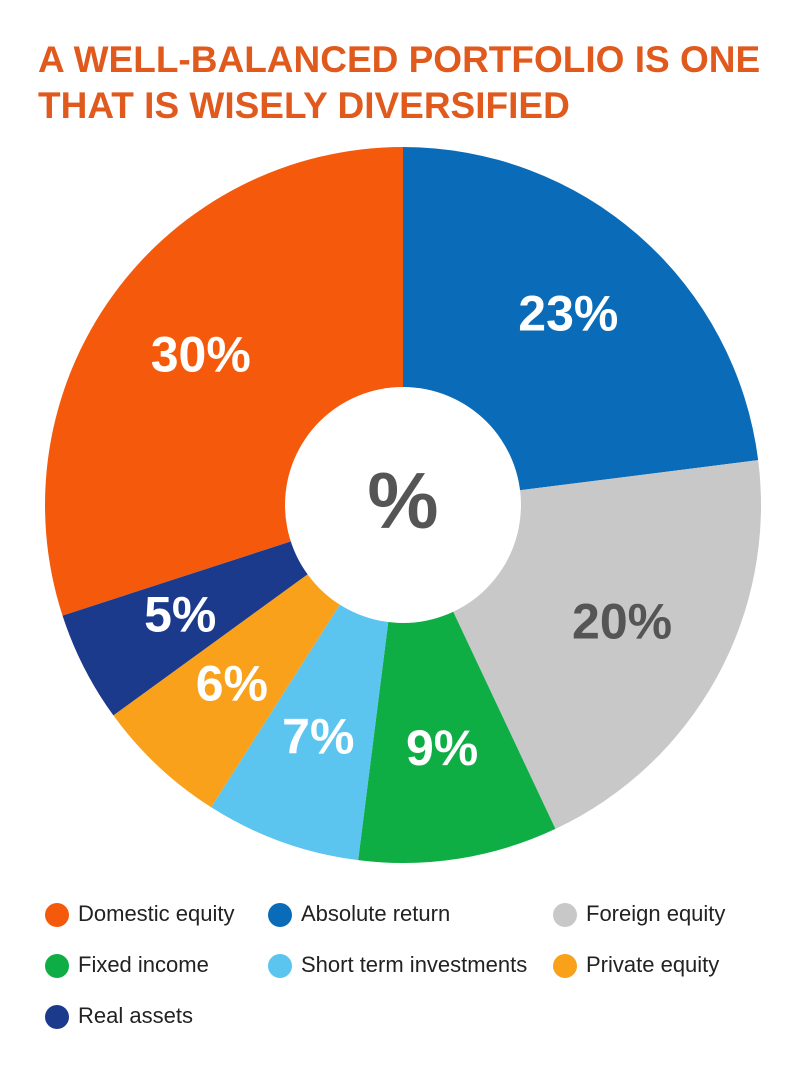 The image size is (800, 1075). Describe the element at coordinates (201, 354) in the screenshot. I see `data-label: 30%` at that location.